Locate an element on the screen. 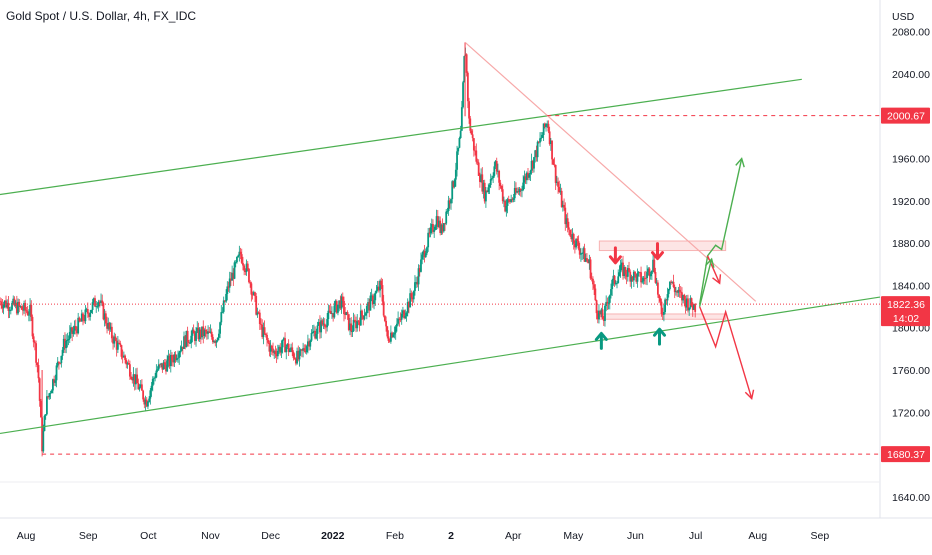  x-tick-label: May is located at coordinates (573, 536).